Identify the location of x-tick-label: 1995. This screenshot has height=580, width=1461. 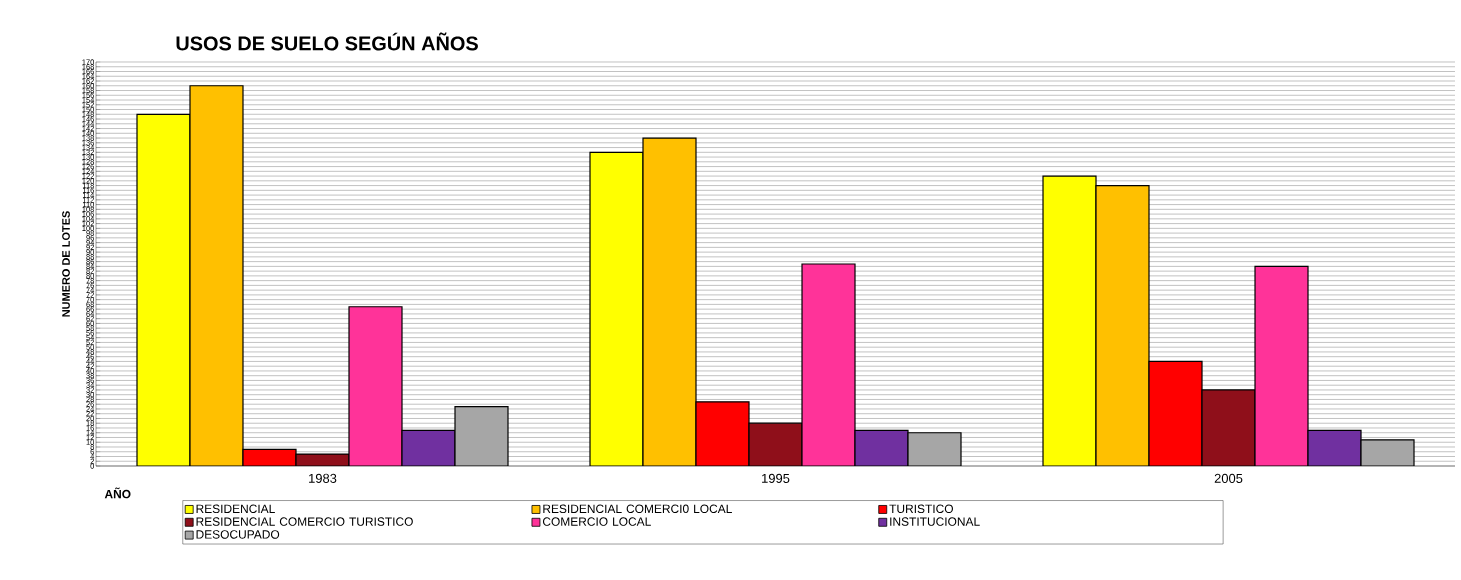
(776, 478).